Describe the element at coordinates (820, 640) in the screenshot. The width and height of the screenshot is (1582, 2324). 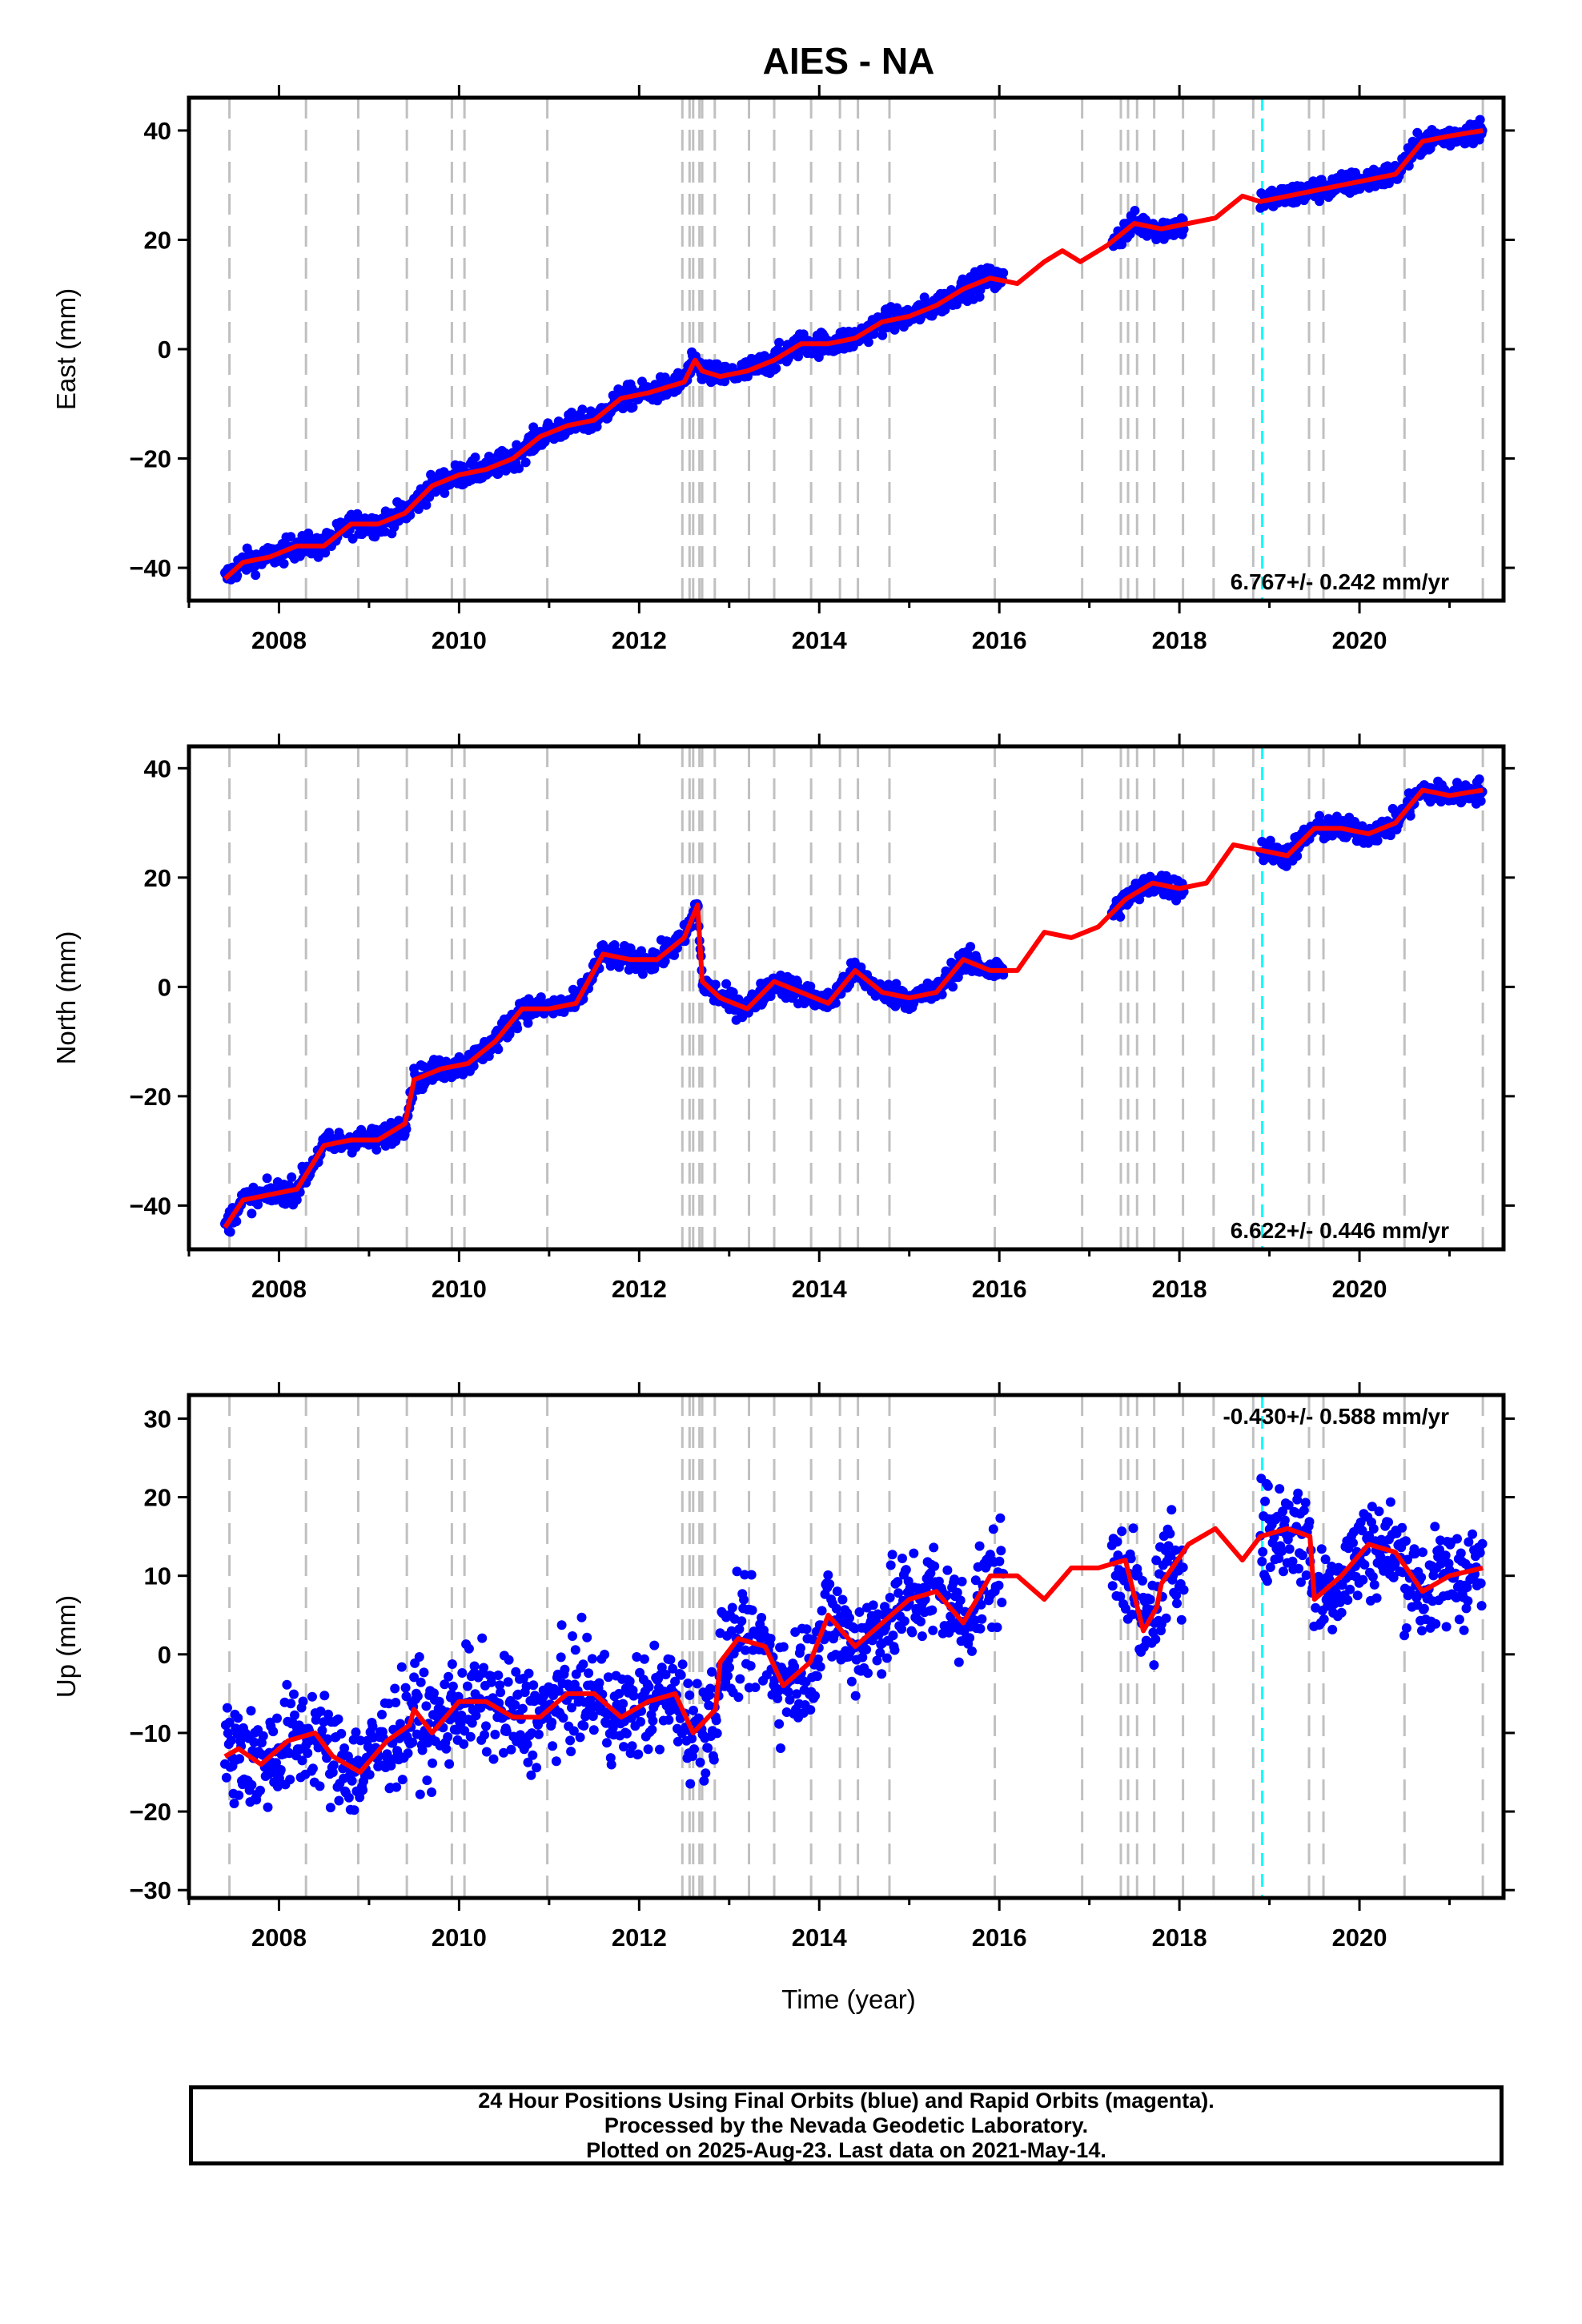
I see `x-tick-label: 2014` at that location.